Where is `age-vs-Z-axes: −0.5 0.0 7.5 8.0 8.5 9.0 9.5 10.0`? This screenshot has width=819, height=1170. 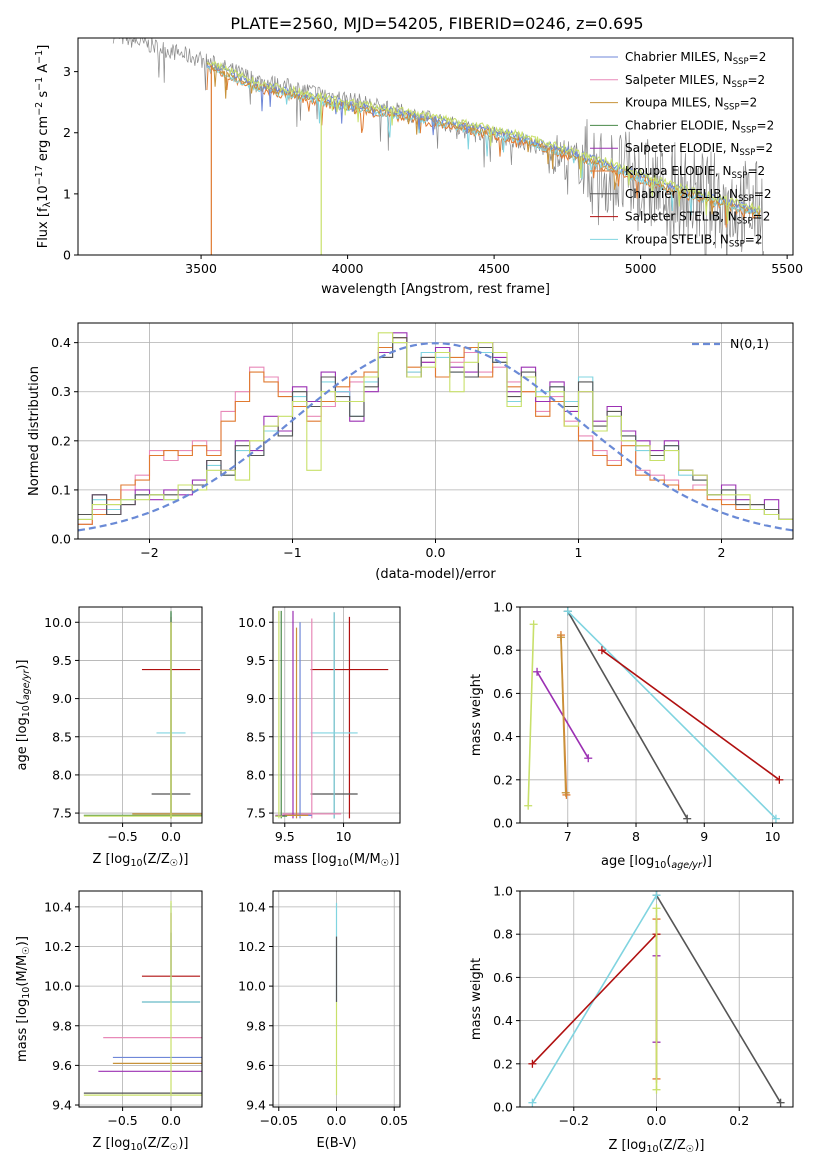 age-vs-Z-axes: −0.5 0.0 7.5 8.0 8.5 9.0 9.5 10.0 is located at coordinates (123, 725).